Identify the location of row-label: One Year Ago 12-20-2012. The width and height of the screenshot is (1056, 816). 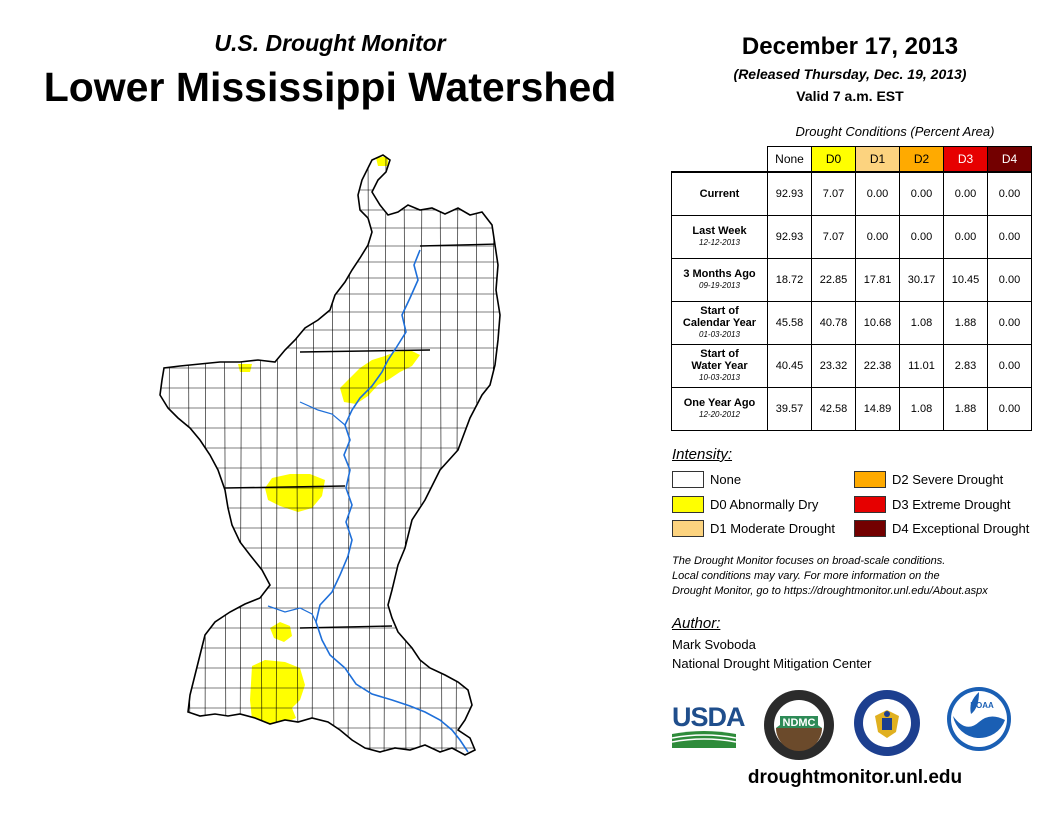
(719, 409).